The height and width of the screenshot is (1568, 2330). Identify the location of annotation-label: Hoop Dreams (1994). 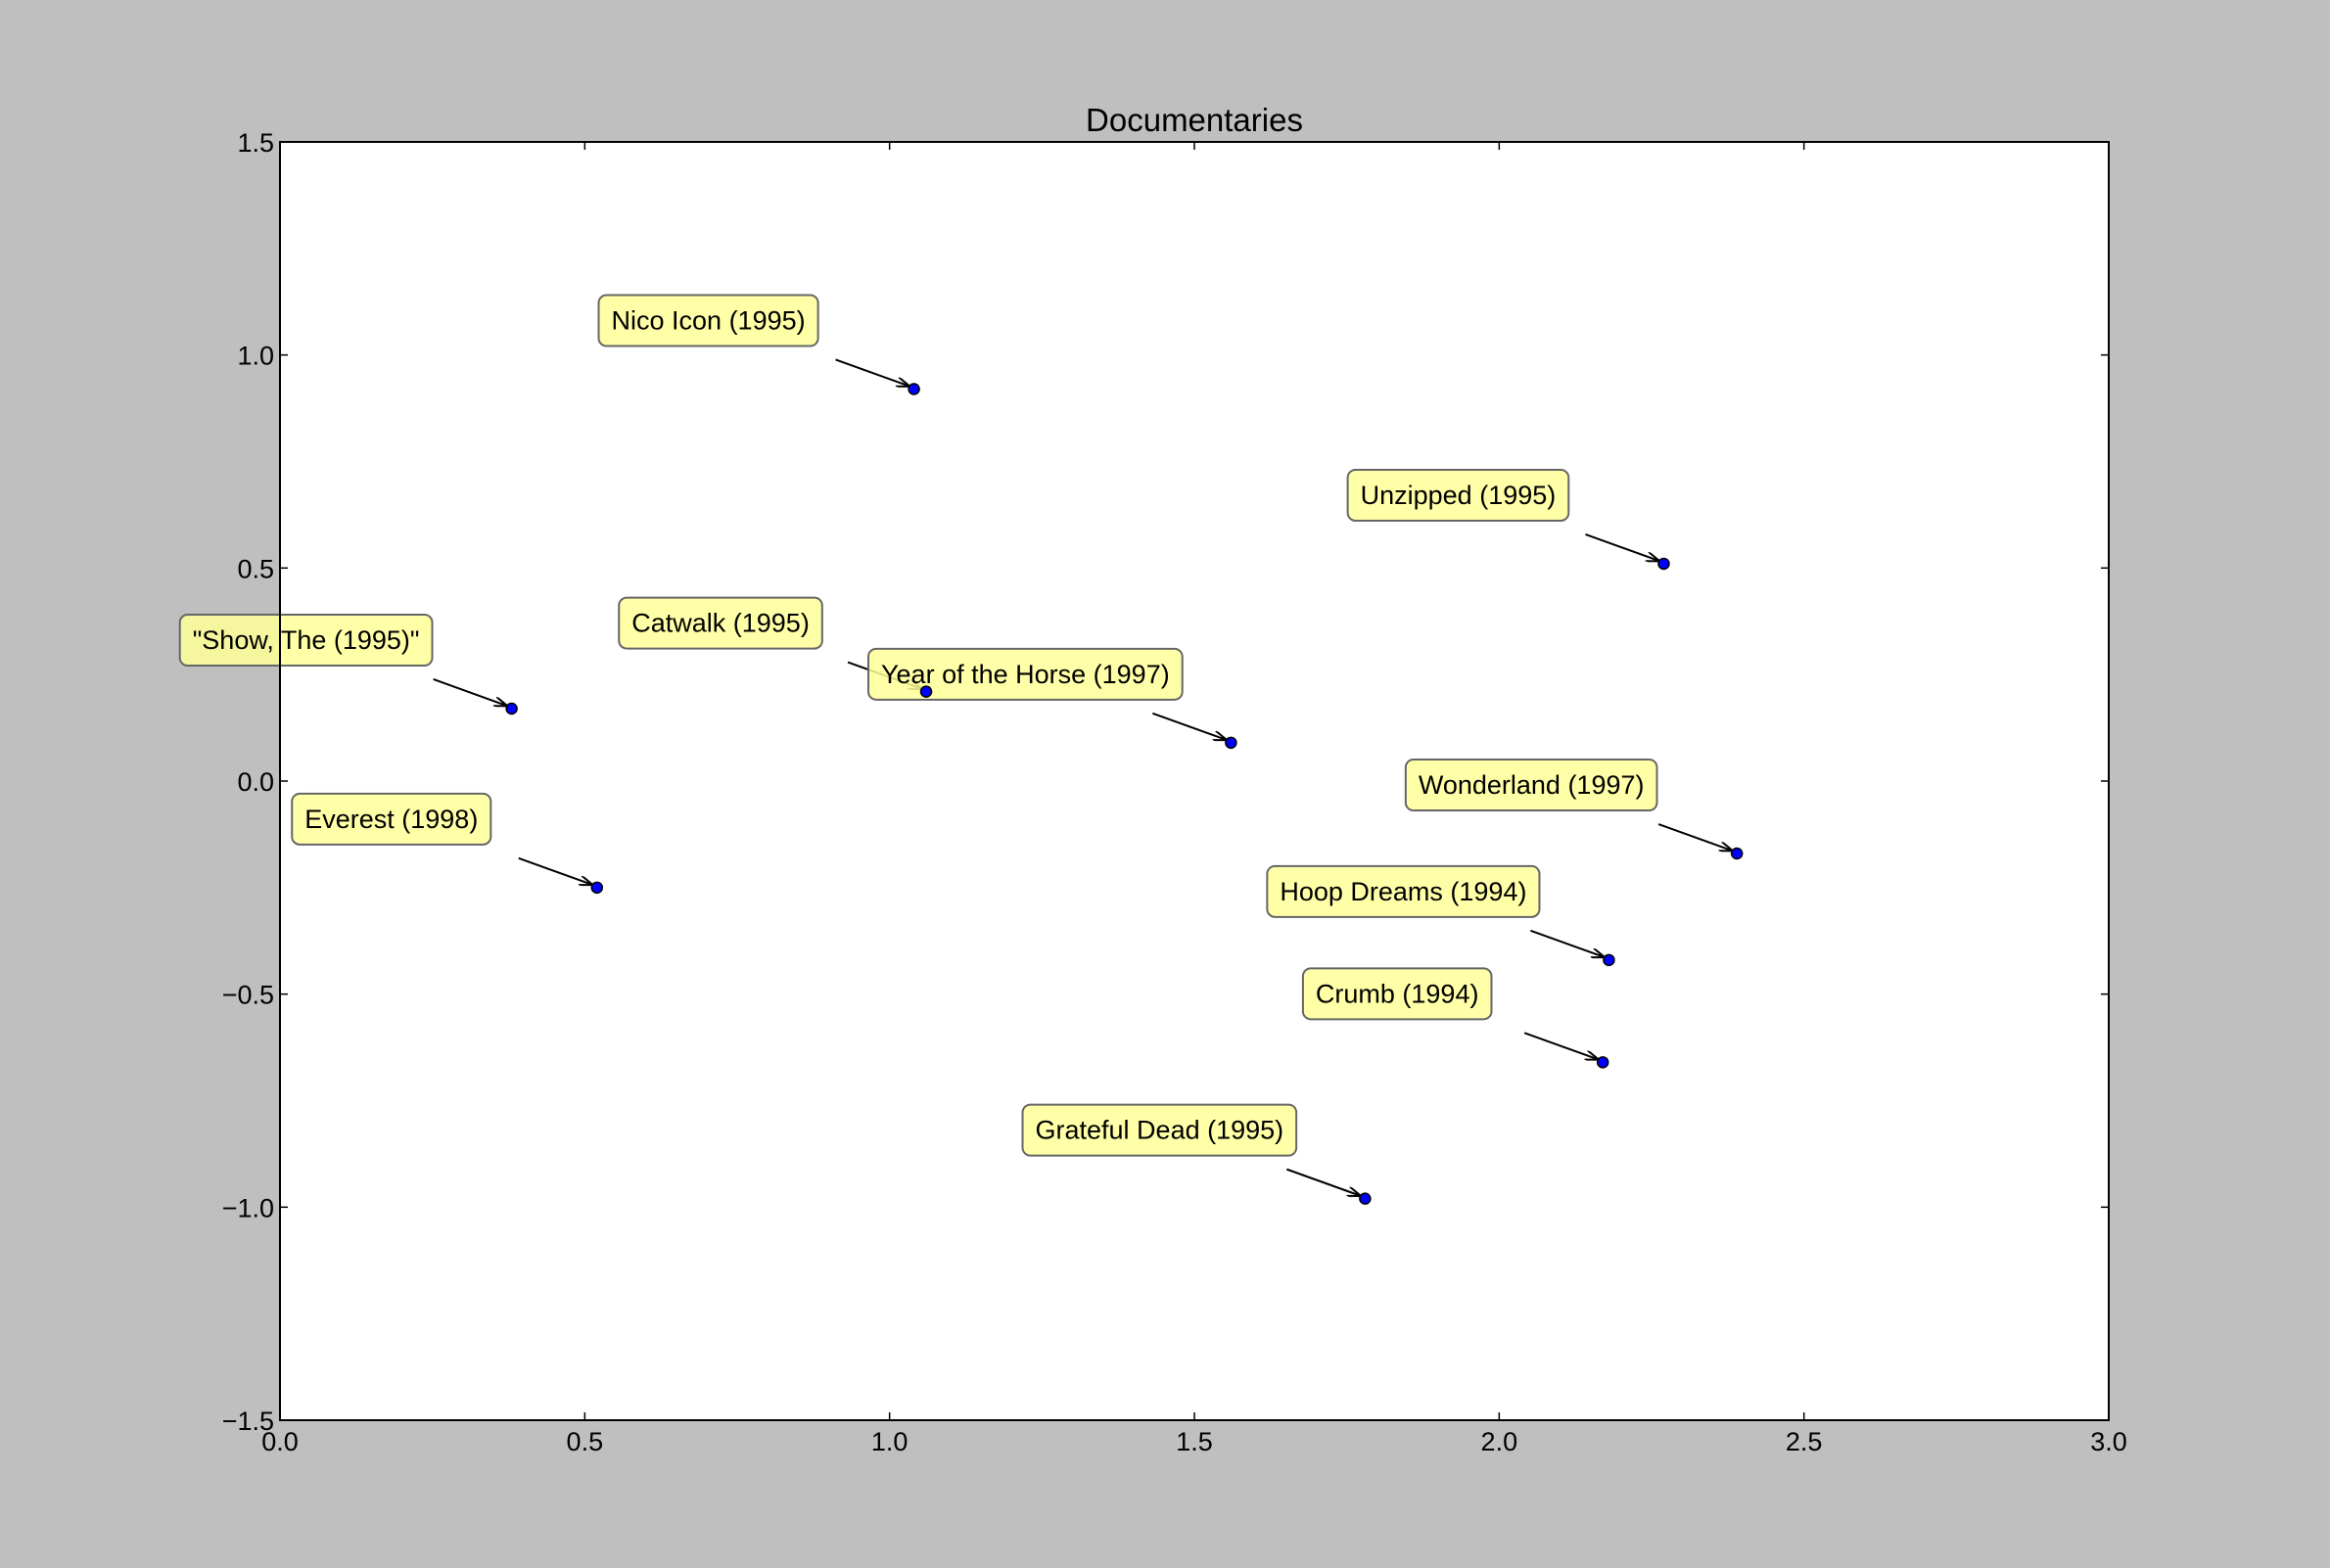
(1403, 891).